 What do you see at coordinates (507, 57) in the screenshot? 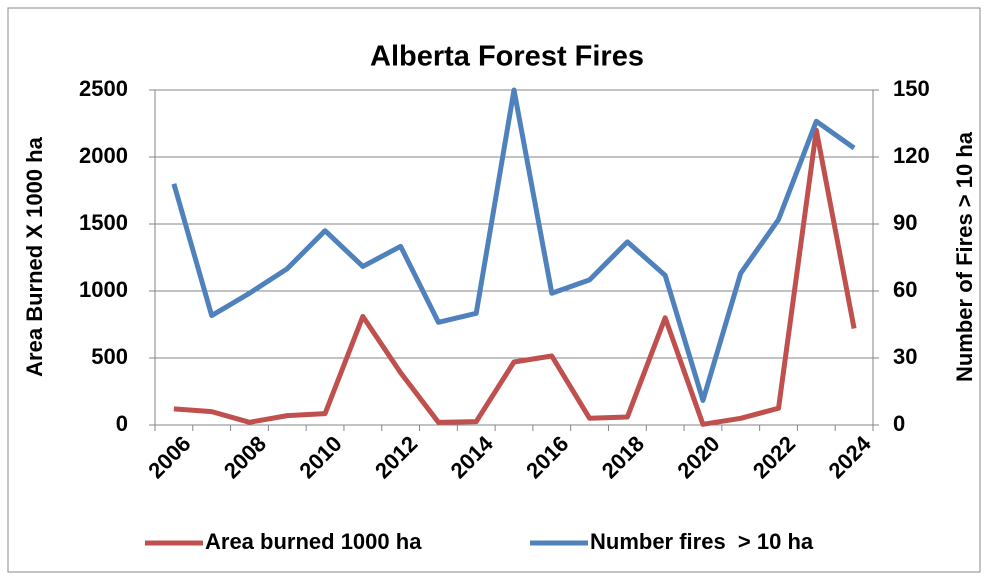
I see `chart-title: Alberta Forest Fires` at bounding box center [507, 57].